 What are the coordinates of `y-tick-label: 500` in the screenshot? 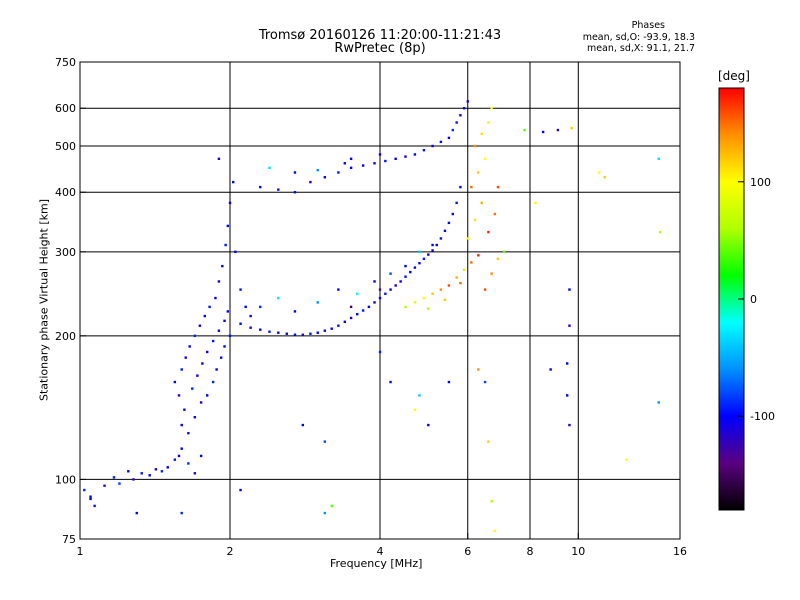 It's located at (65, 146).